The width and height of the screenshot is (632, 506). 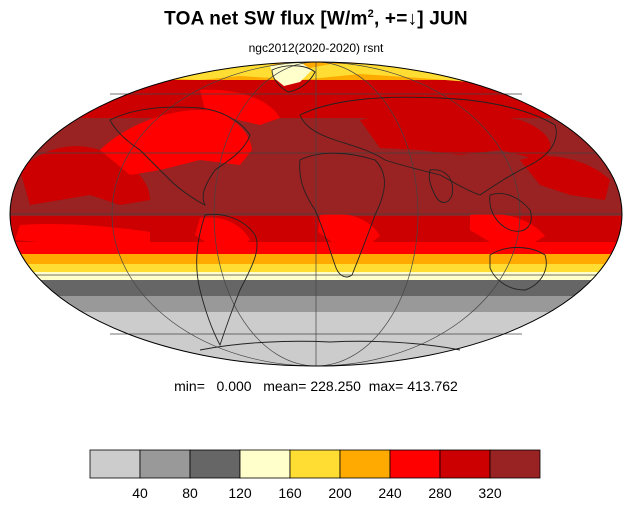 I want to click on equator-red-maritime, so click(x=507, y=230).